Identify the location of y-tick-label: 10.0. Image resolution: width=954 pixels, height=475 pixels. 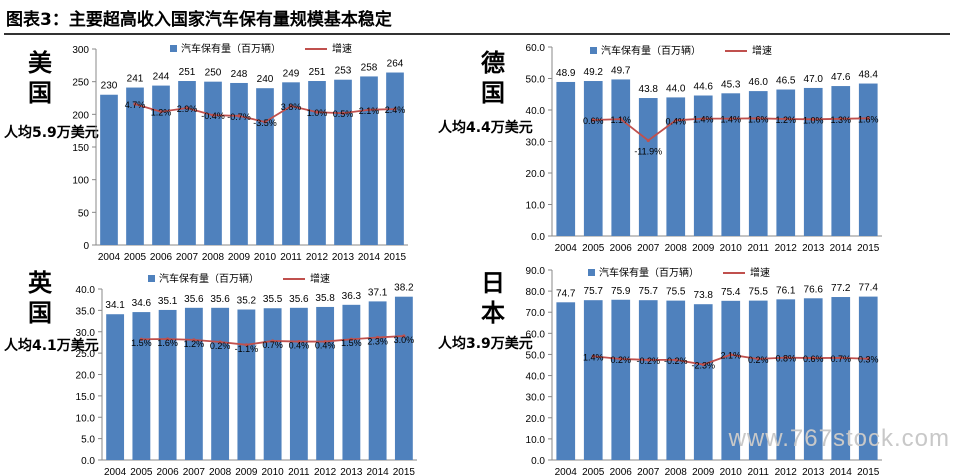
(536, 206).